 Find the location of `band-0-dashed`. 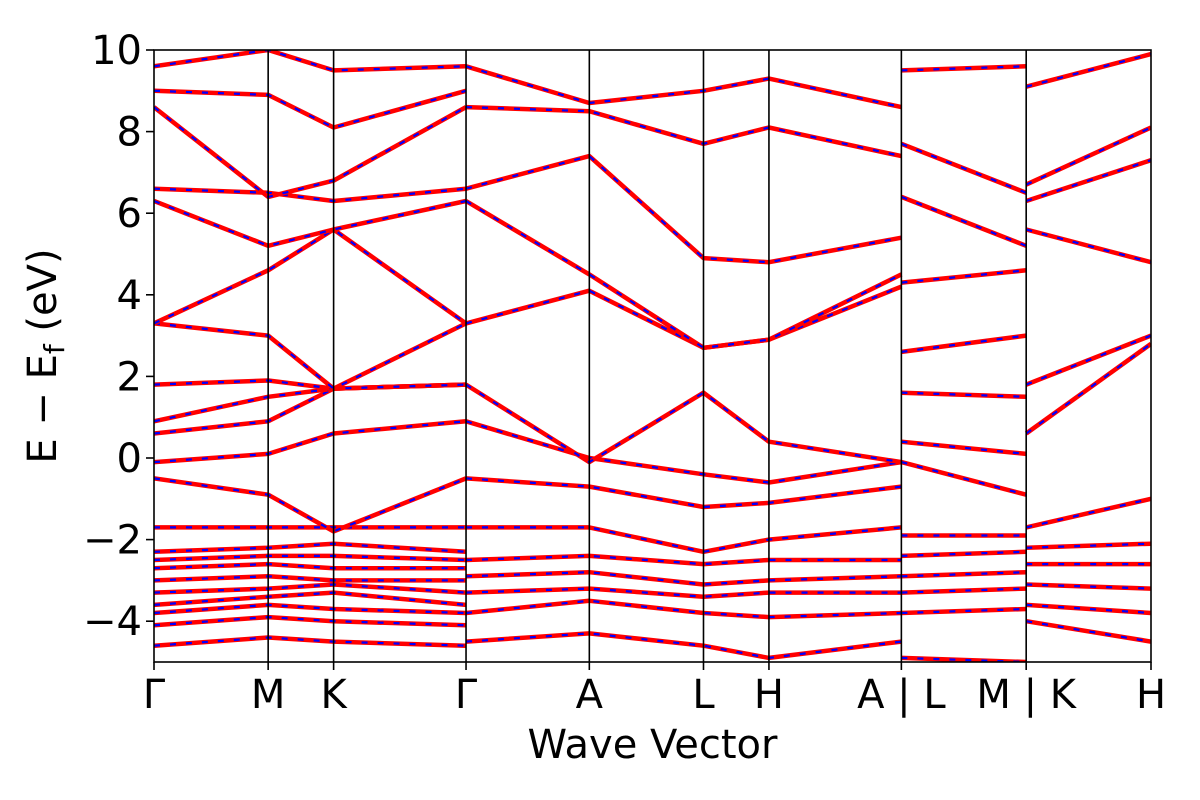

band-0-dashed is located at coordinates (310, 641).